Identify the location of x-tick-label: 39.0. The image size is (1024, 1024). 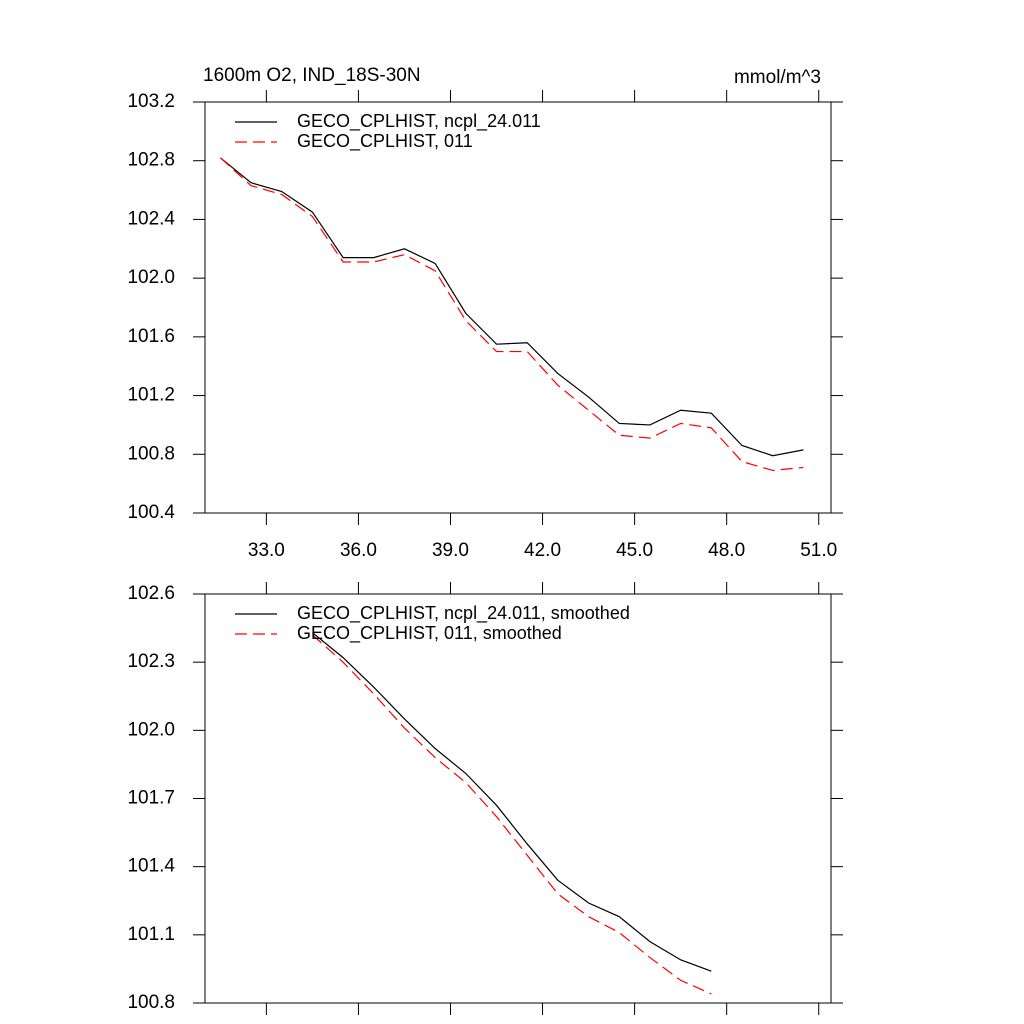
(450, 550).